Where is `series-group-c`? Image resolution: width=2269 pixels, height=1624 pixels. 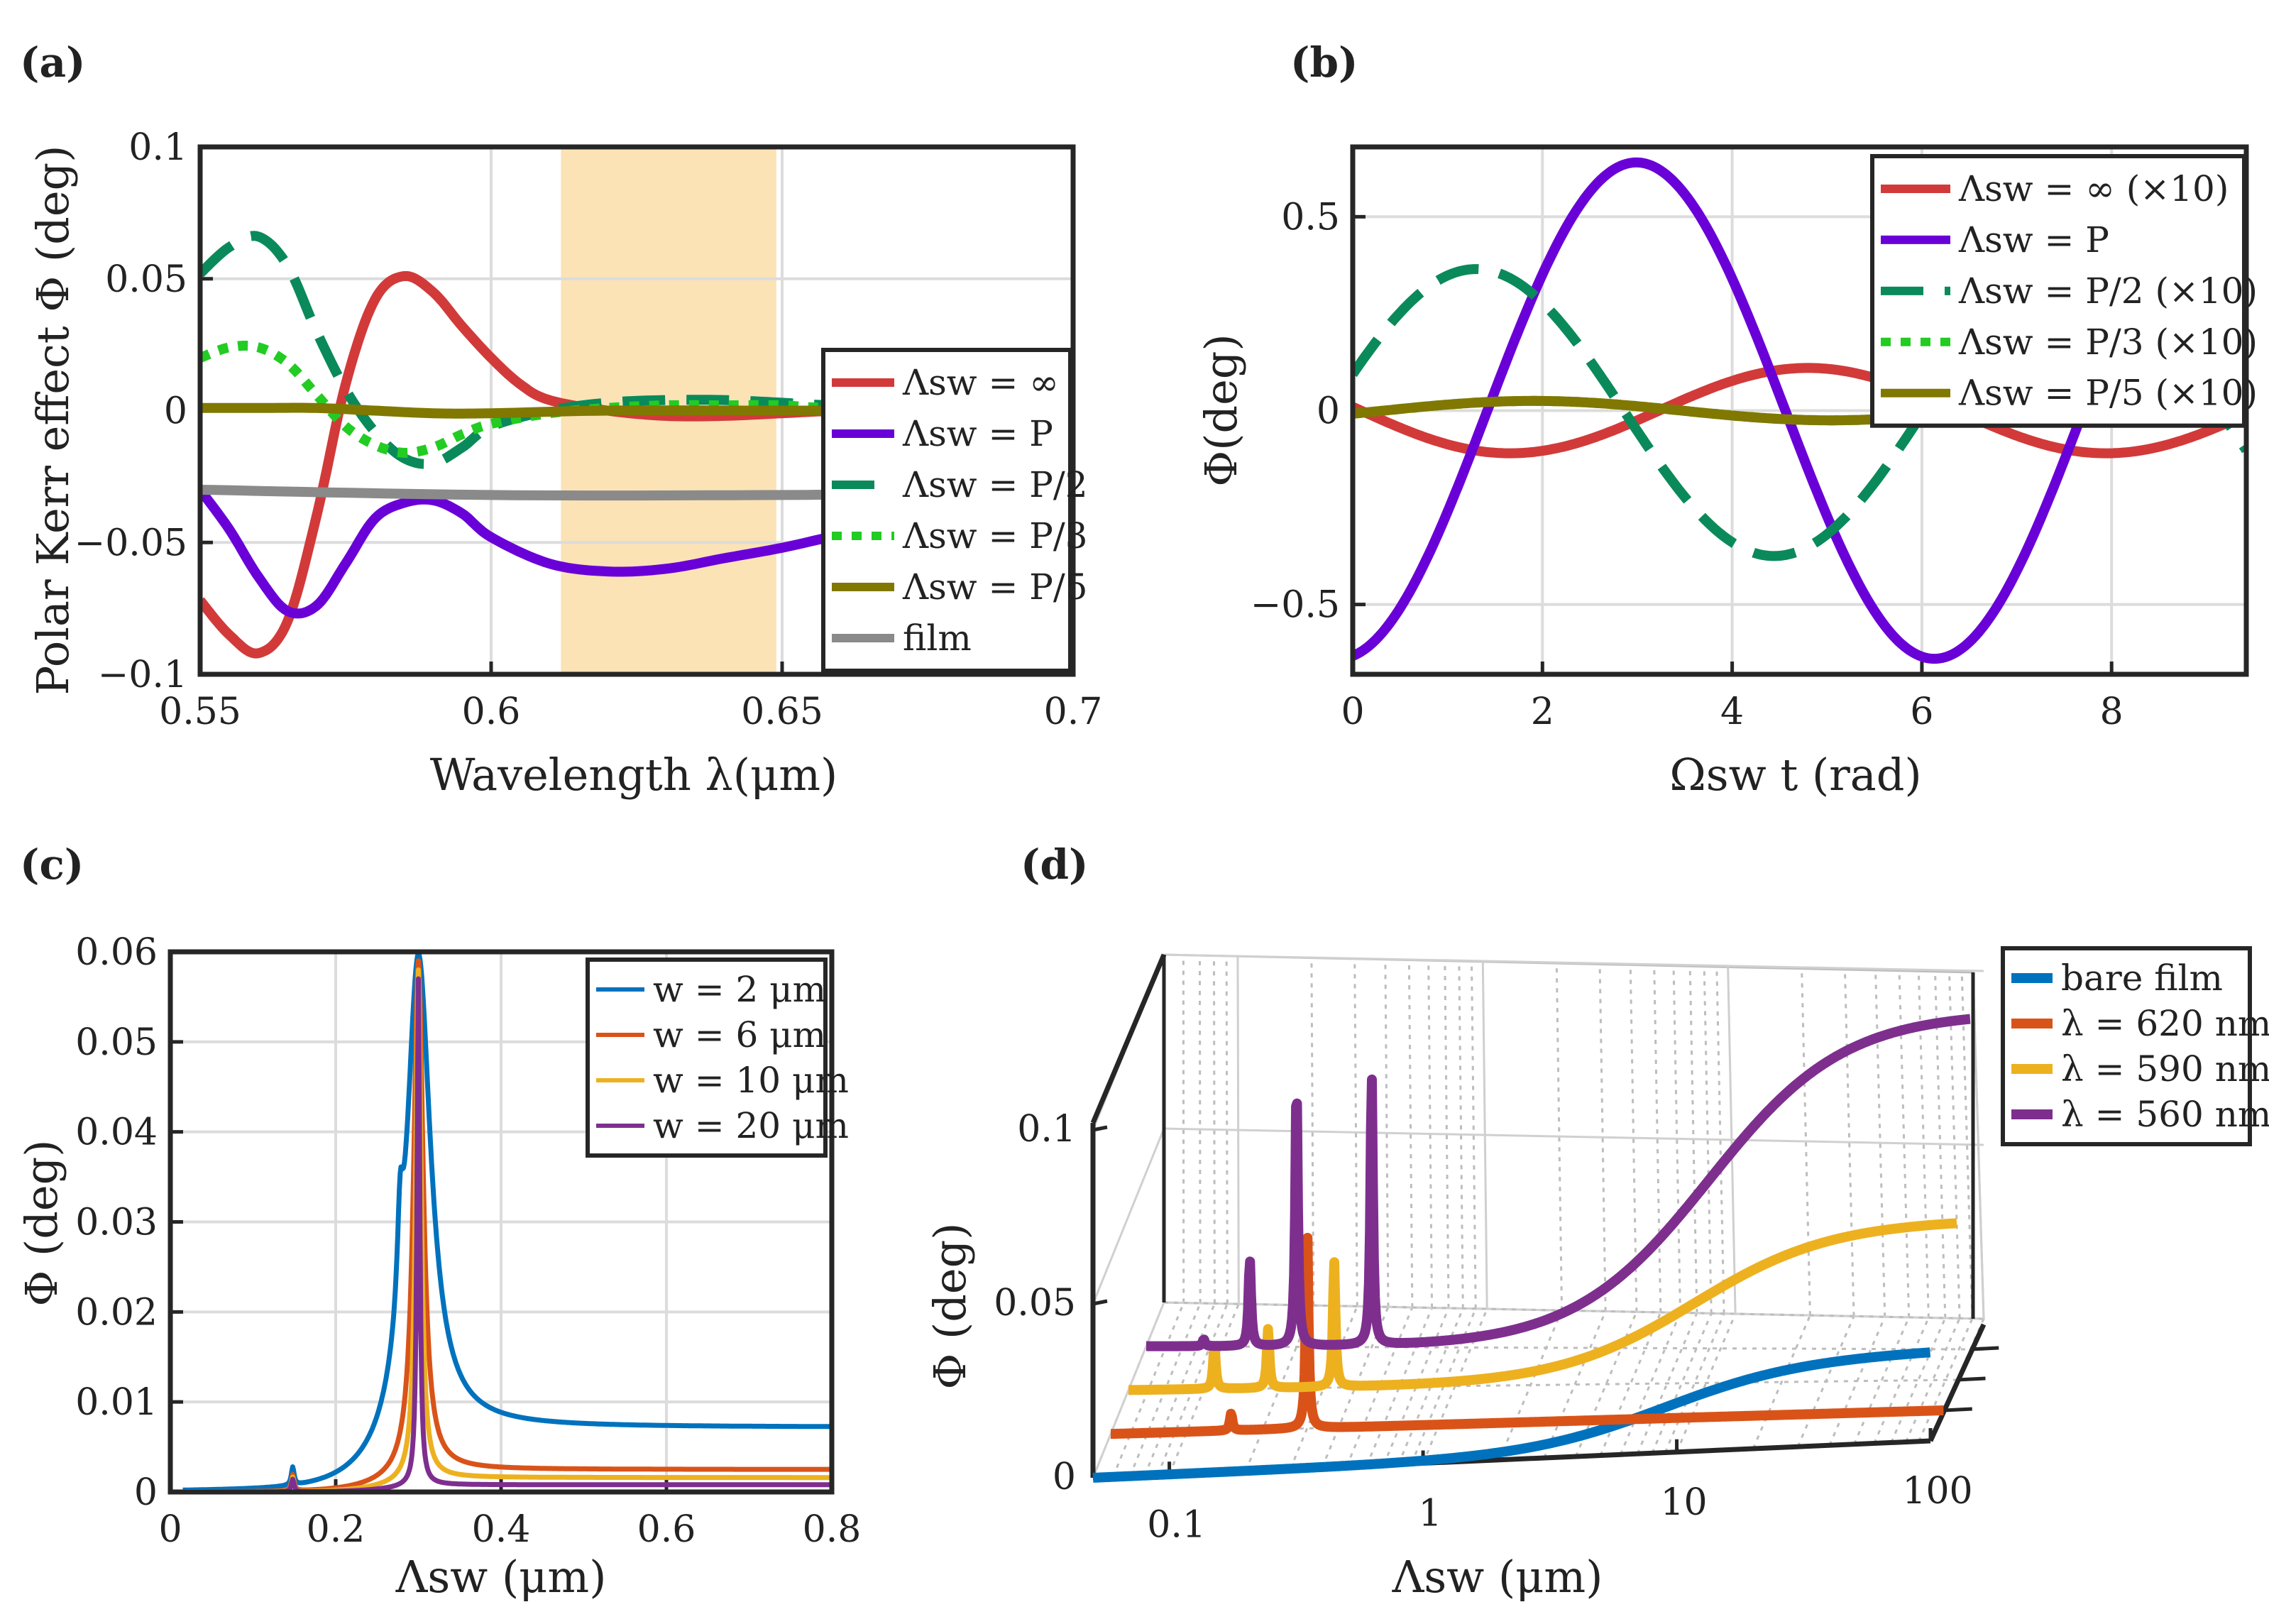
series-group-c is located at coordinates (506, 1222).